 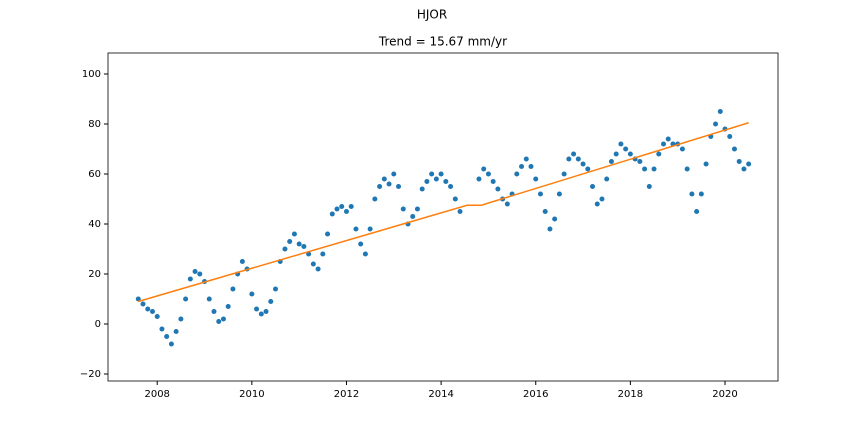 What do you see at coordinates (98, 324) in the screenshot?
I see `y-tick-label: 0` at bounding box center [98, 324].